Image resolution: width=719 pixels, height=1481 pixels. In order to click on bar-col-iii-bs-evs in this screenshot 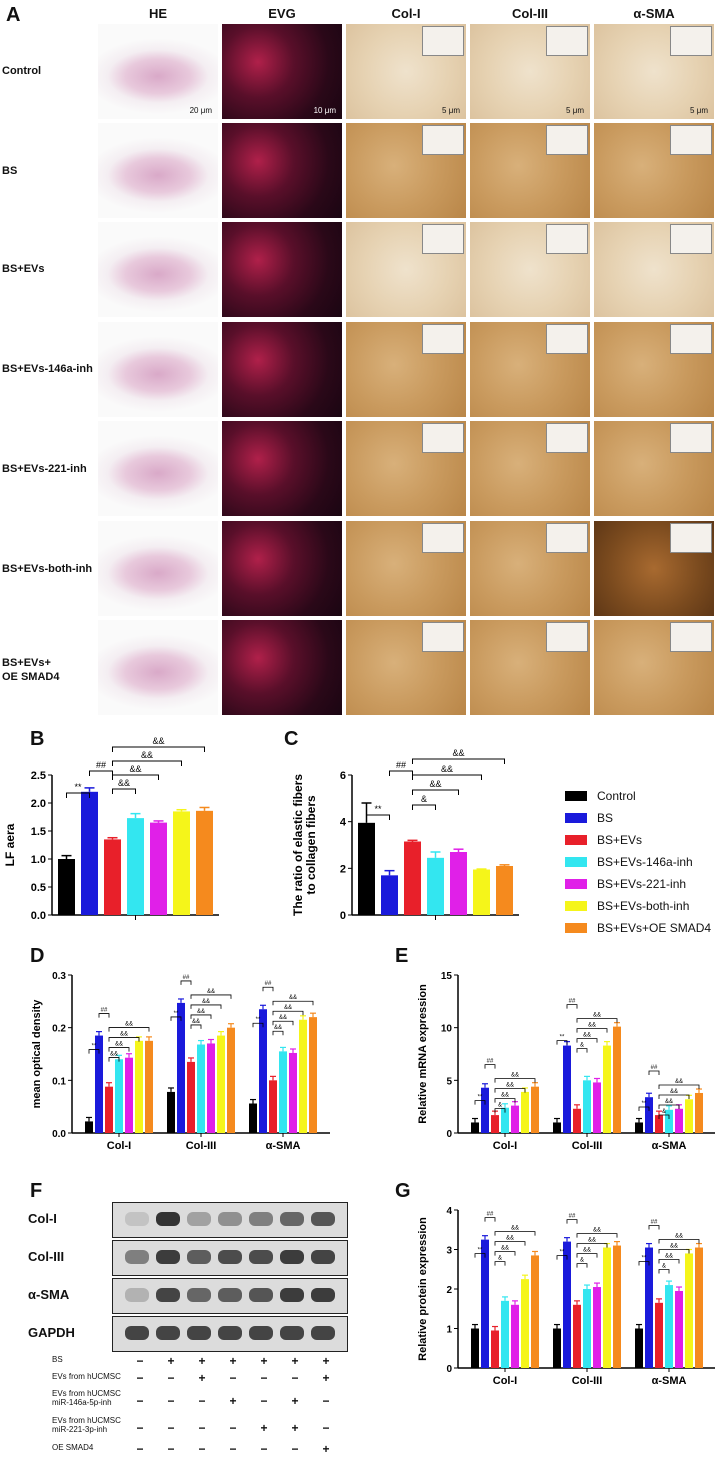, I will do `click(577, 1120)`.